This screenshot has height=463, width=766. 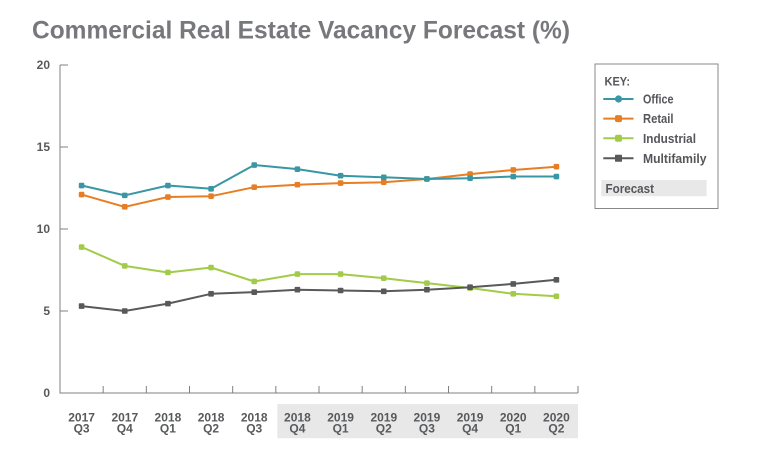 I want to click on svg-text: Industrial, so click(x=669, y=138).